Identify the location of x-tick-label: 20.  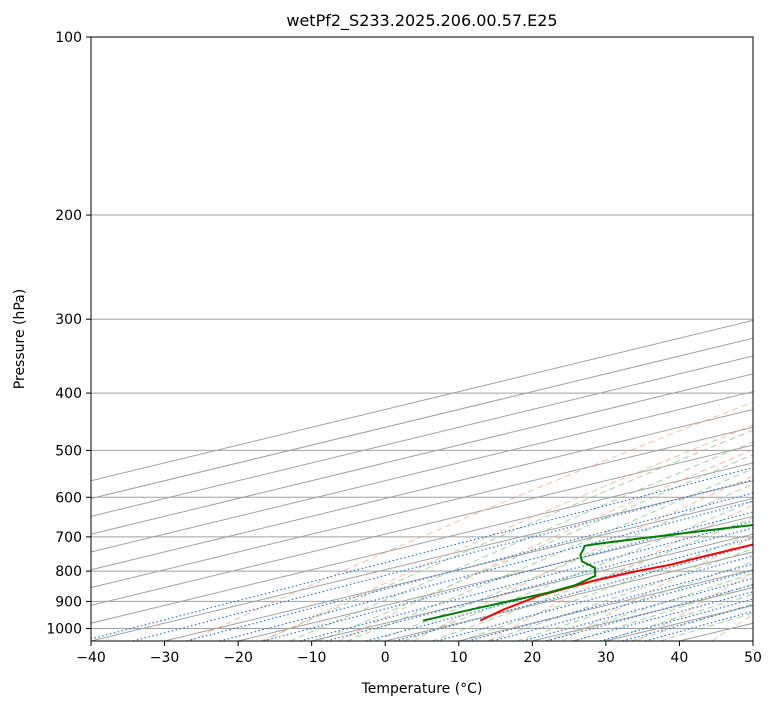
(532, 658).